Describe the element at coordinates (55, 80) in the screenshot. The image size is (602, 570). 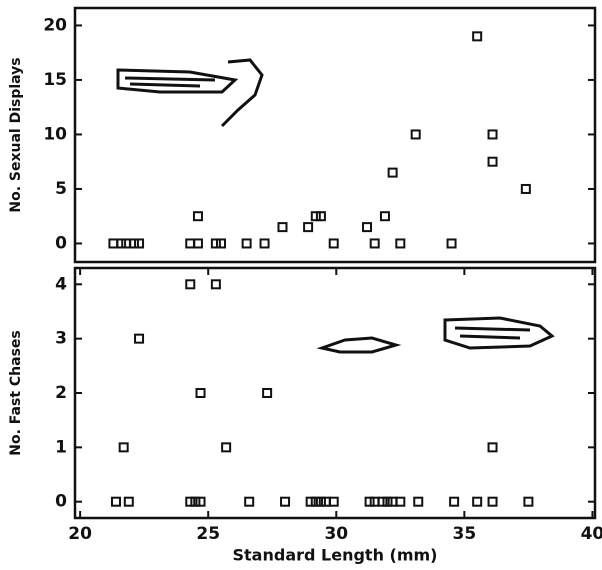
I see `y-tick-label: 15` at that location.